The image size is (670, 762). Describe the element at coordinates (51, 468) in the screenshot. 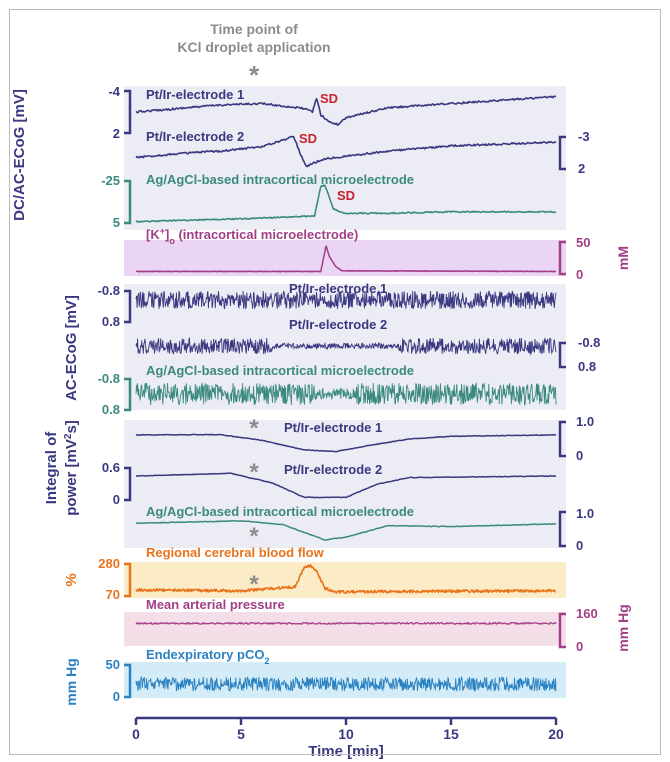

I see `power-ylabel-line1: Integral of` at that location.